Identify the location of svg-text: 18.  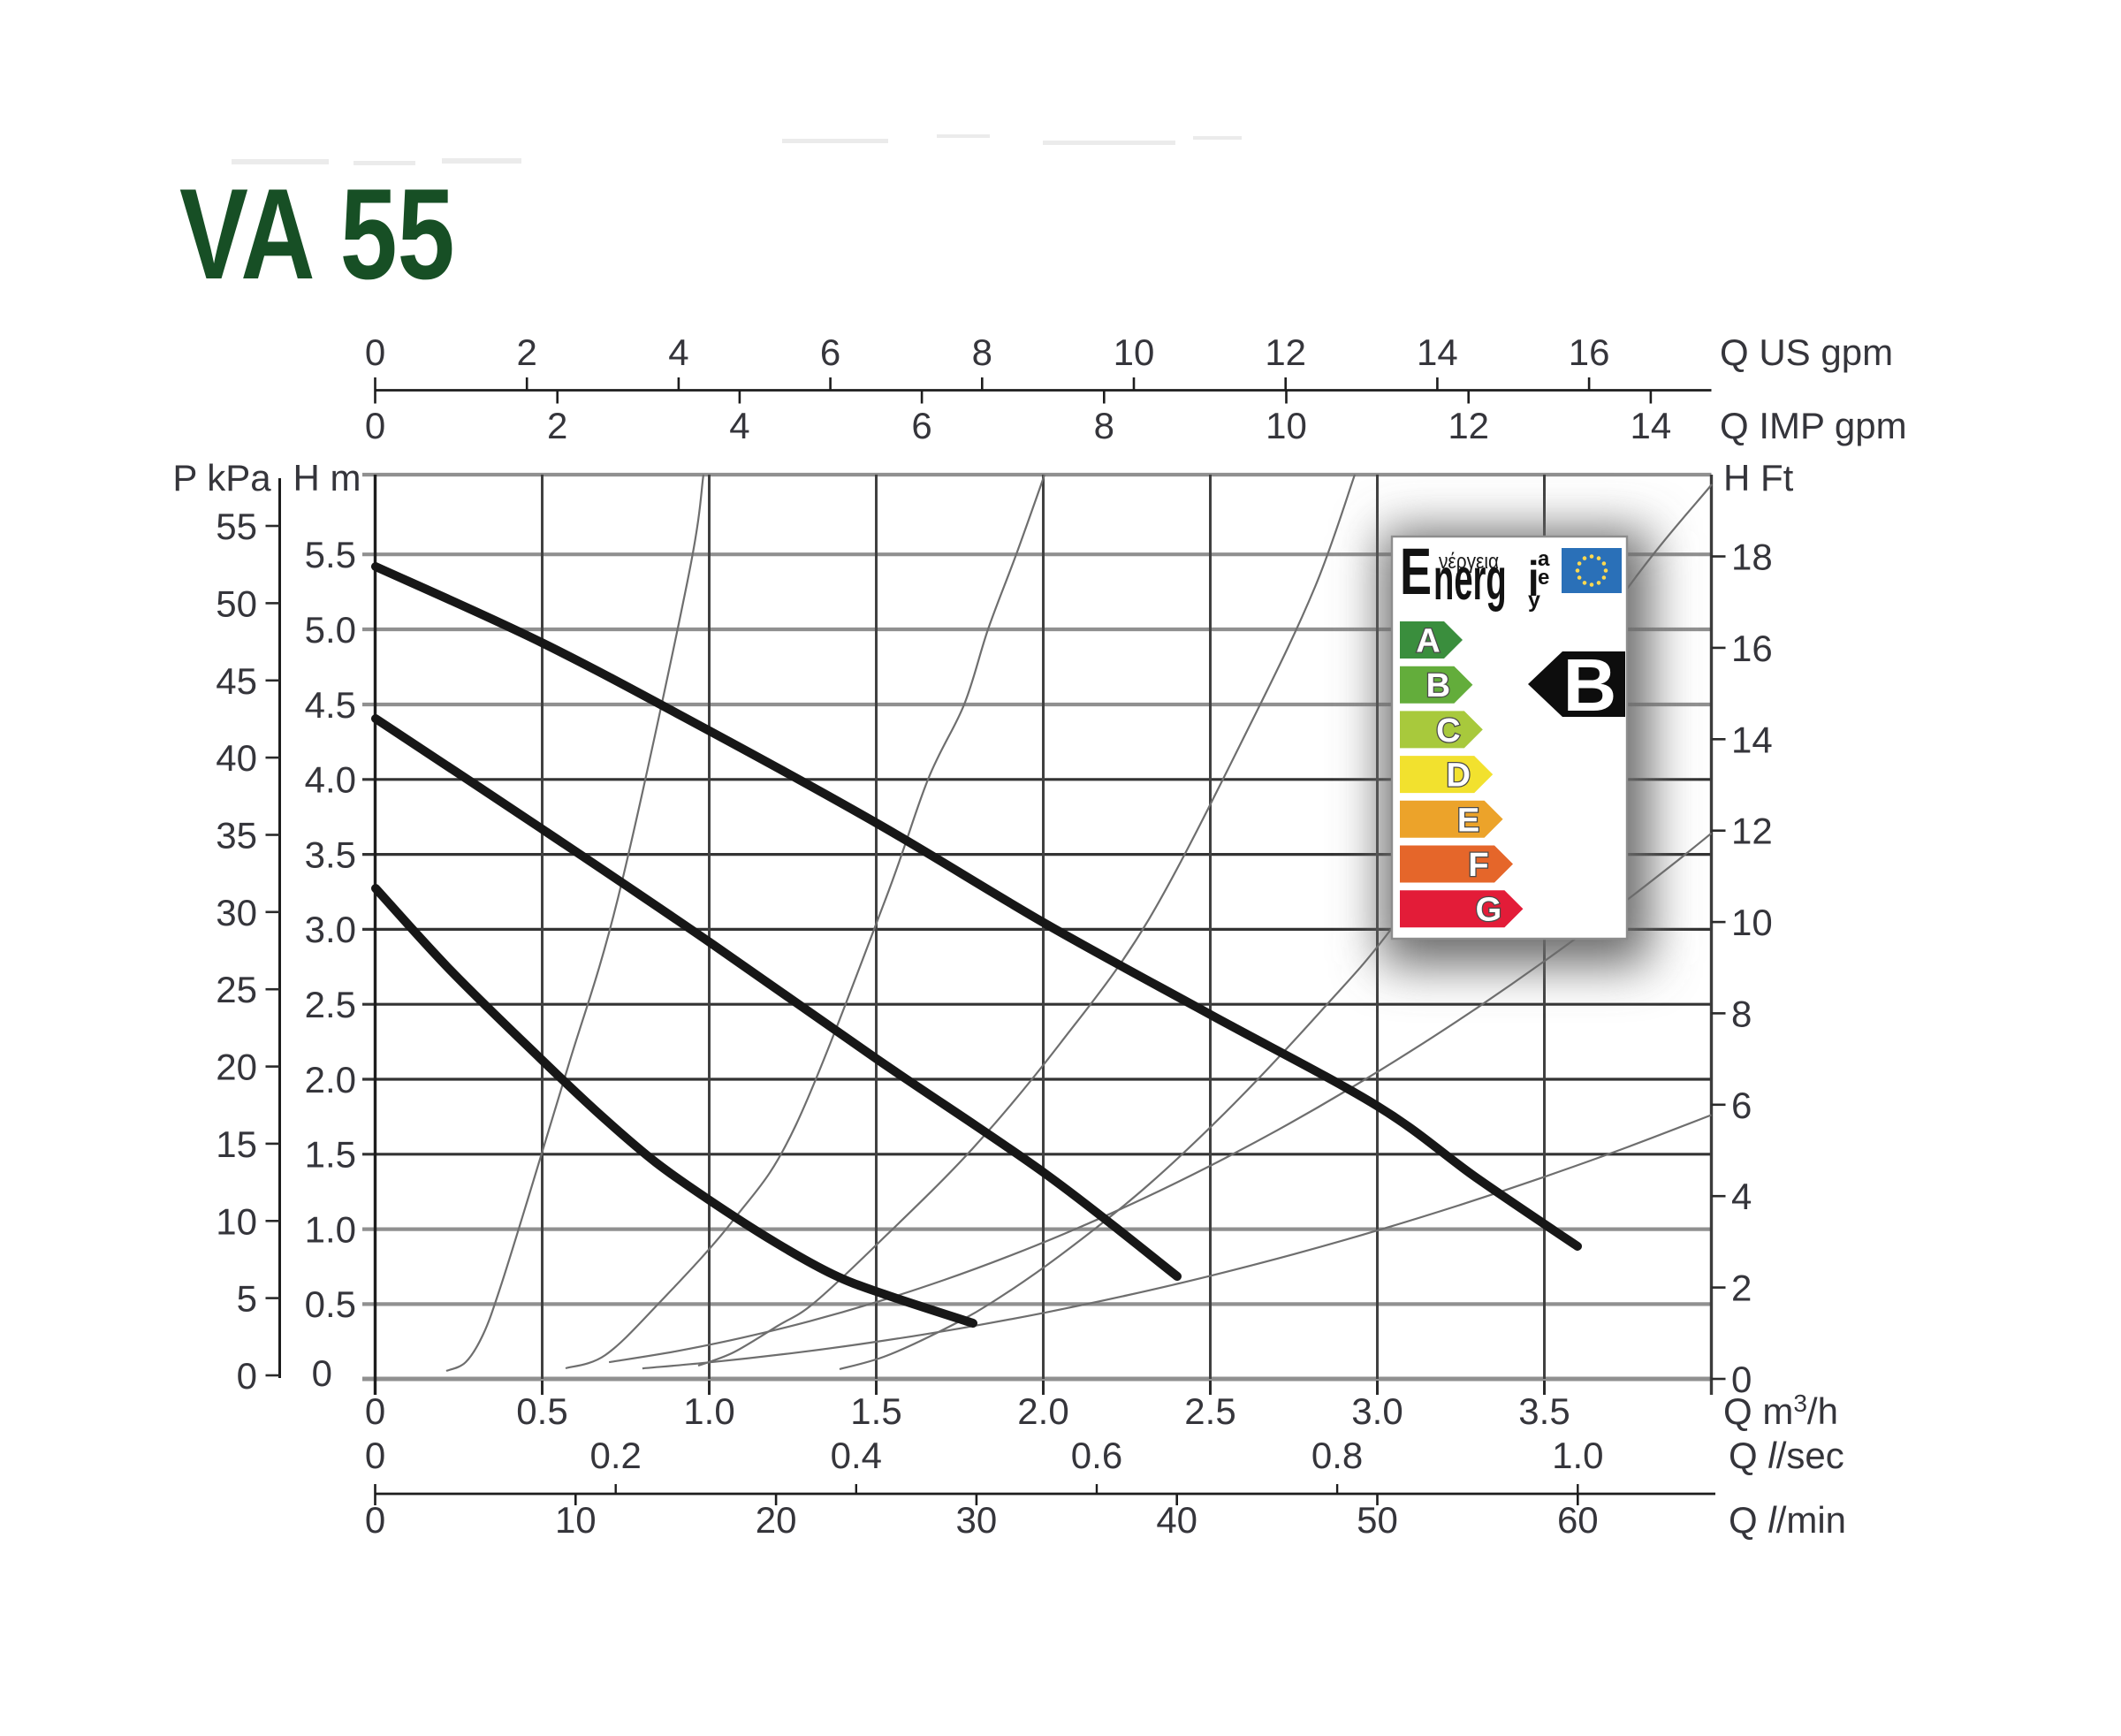
(1752, 558).